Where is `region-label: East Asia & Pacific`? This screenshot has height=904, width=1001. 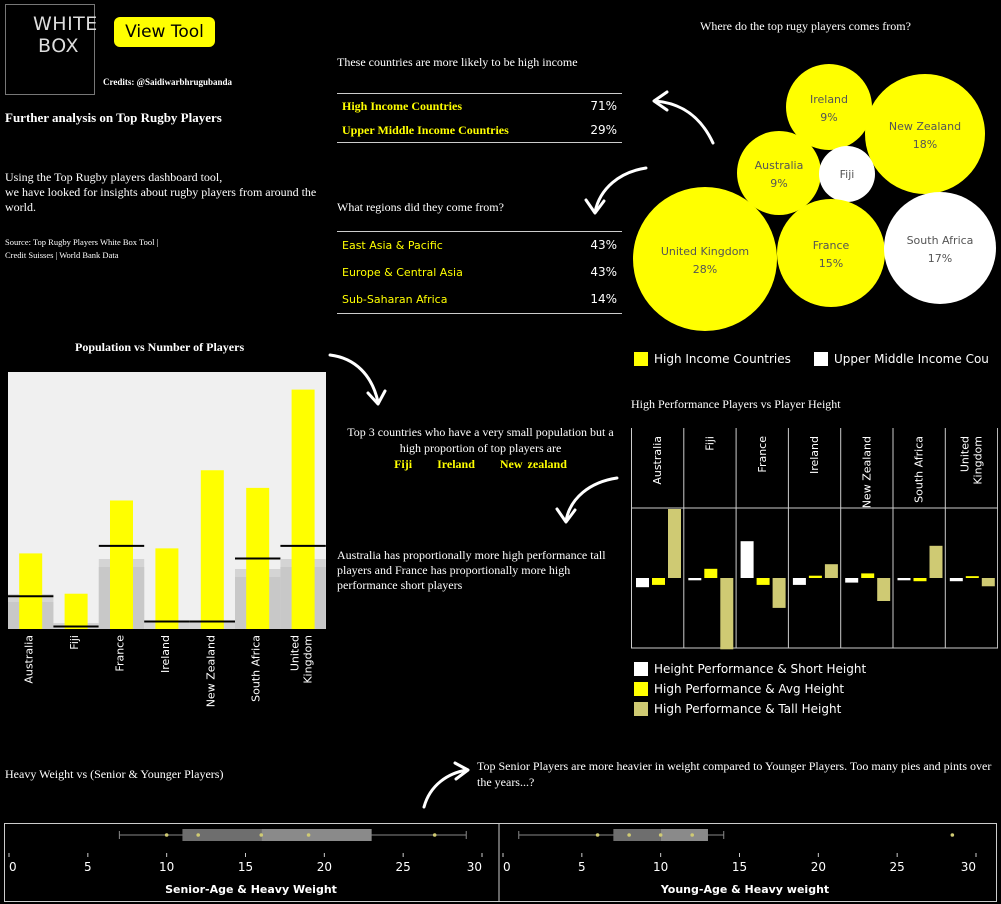
region-label: East Asia & Pacific is located at coordinates (392, 245).